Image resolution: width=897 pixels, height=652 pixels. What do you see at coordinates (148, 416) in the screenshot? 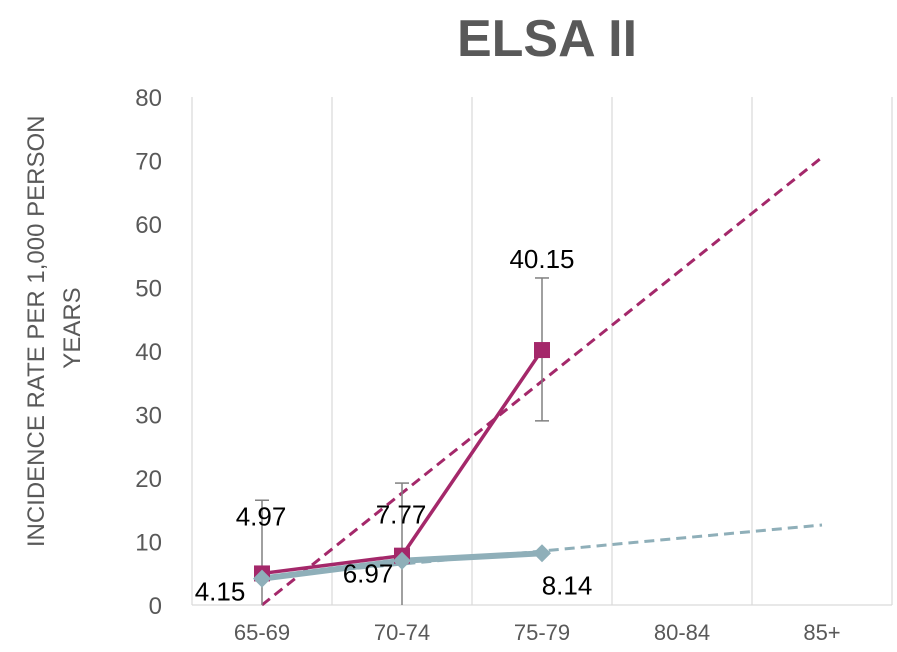
I see `y-tick-label-3: 30` at bounding box center [148, 416].